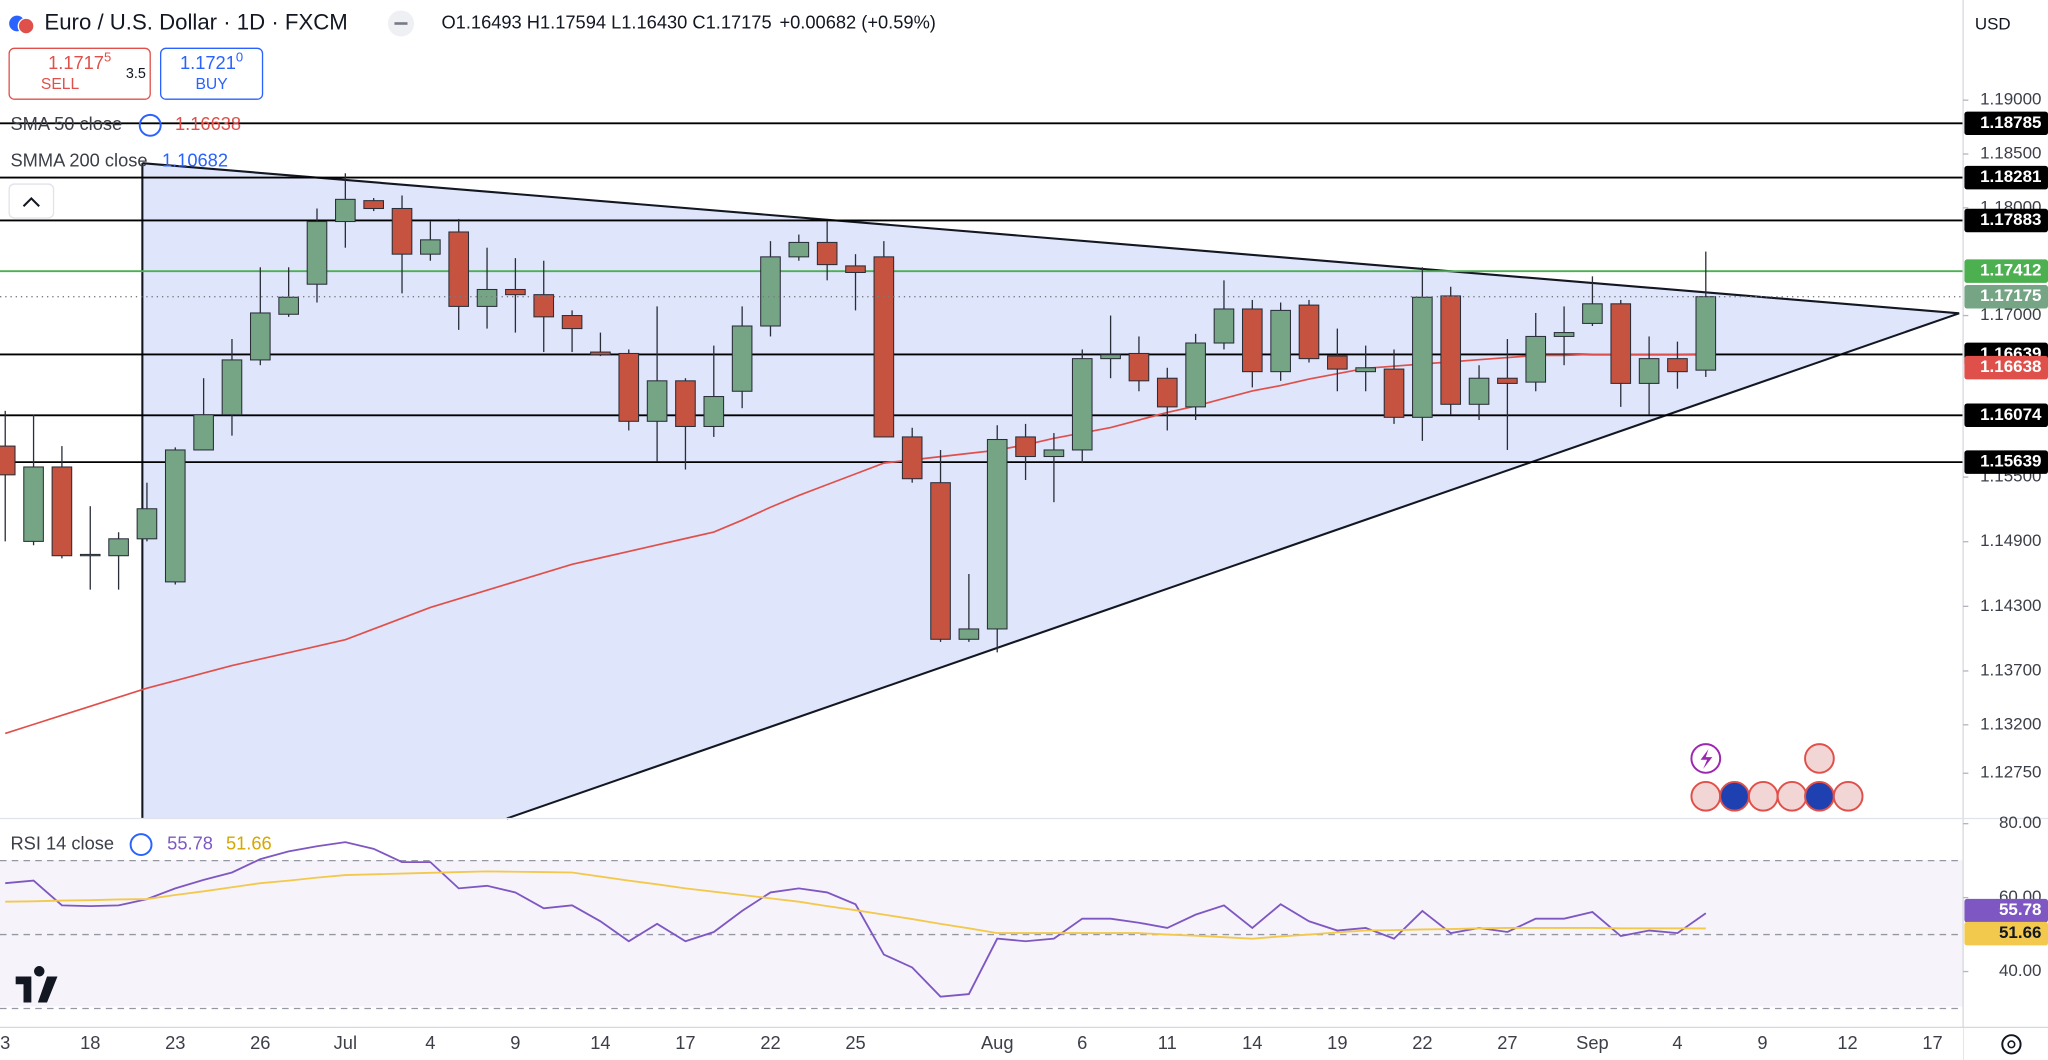 This screenshot has height=1060, width=2048. What do you see at coordinates (1592, 1042) in the screenshot?
I see `x-tick-label: Sep` at bounding box center [1592, 1042].